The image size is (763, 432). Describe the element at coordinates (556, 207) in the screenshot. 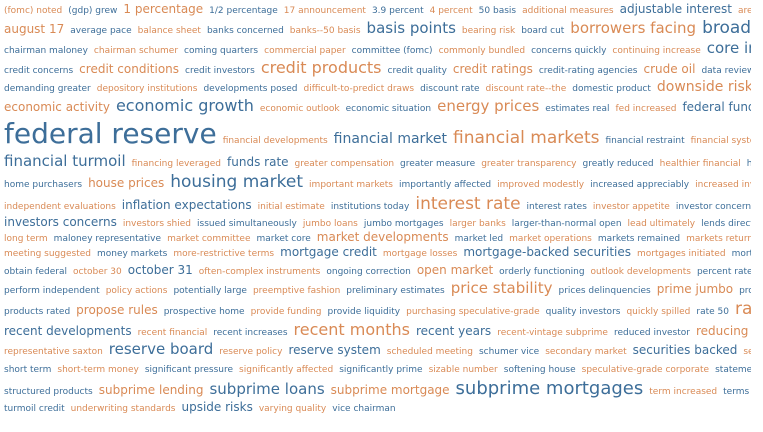

I see `cloud-term: interest rates` at that location.